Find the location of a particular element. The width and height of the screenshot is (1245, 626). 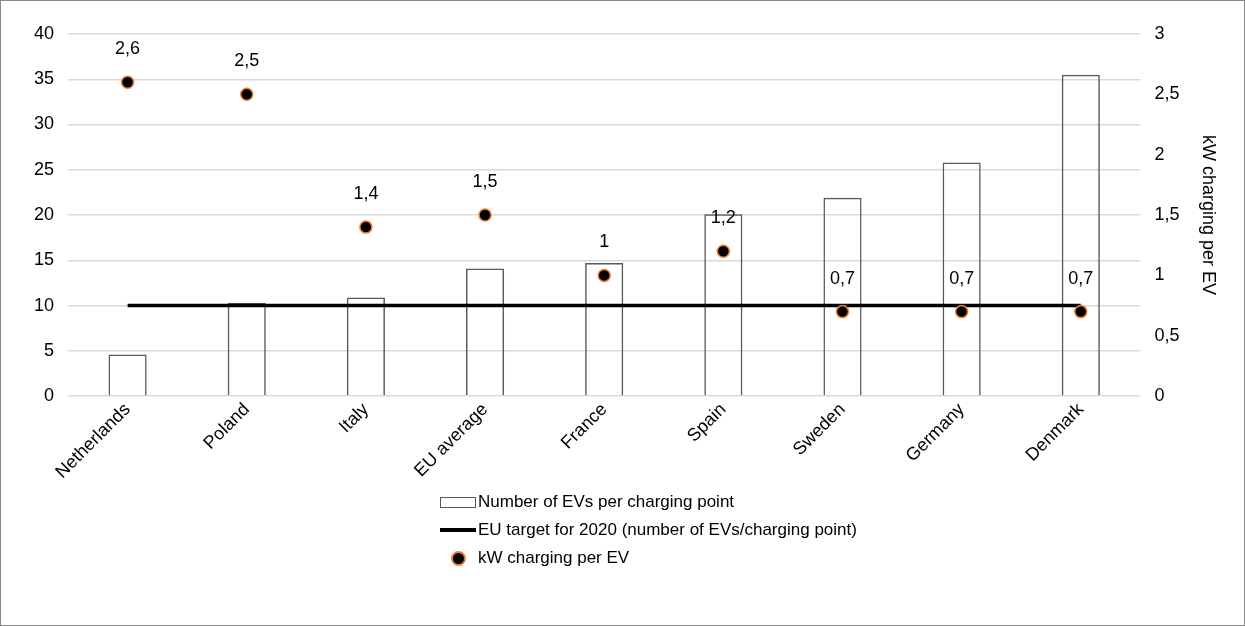

y-tick-label: 20 is located at coordinates (44, 214).